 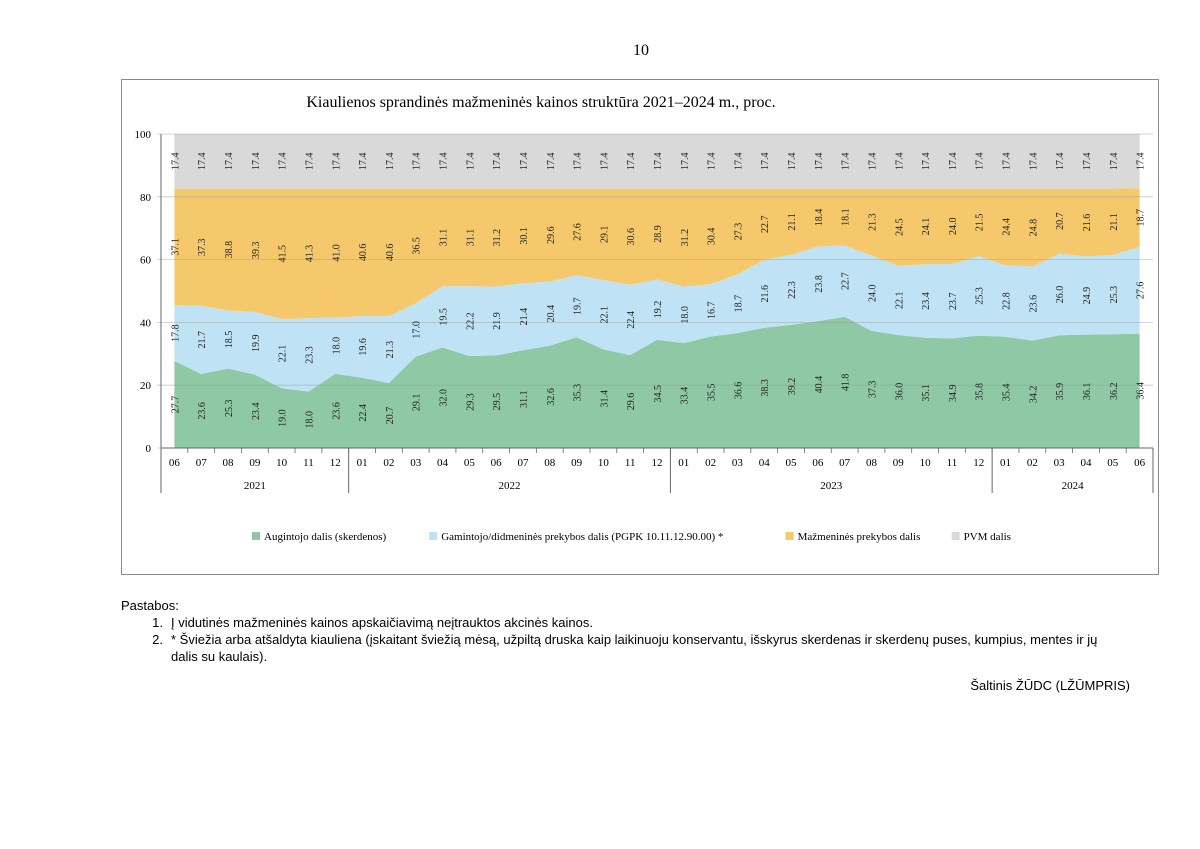 I want to click on data-label: 24.5, so click(x=899, y=227).